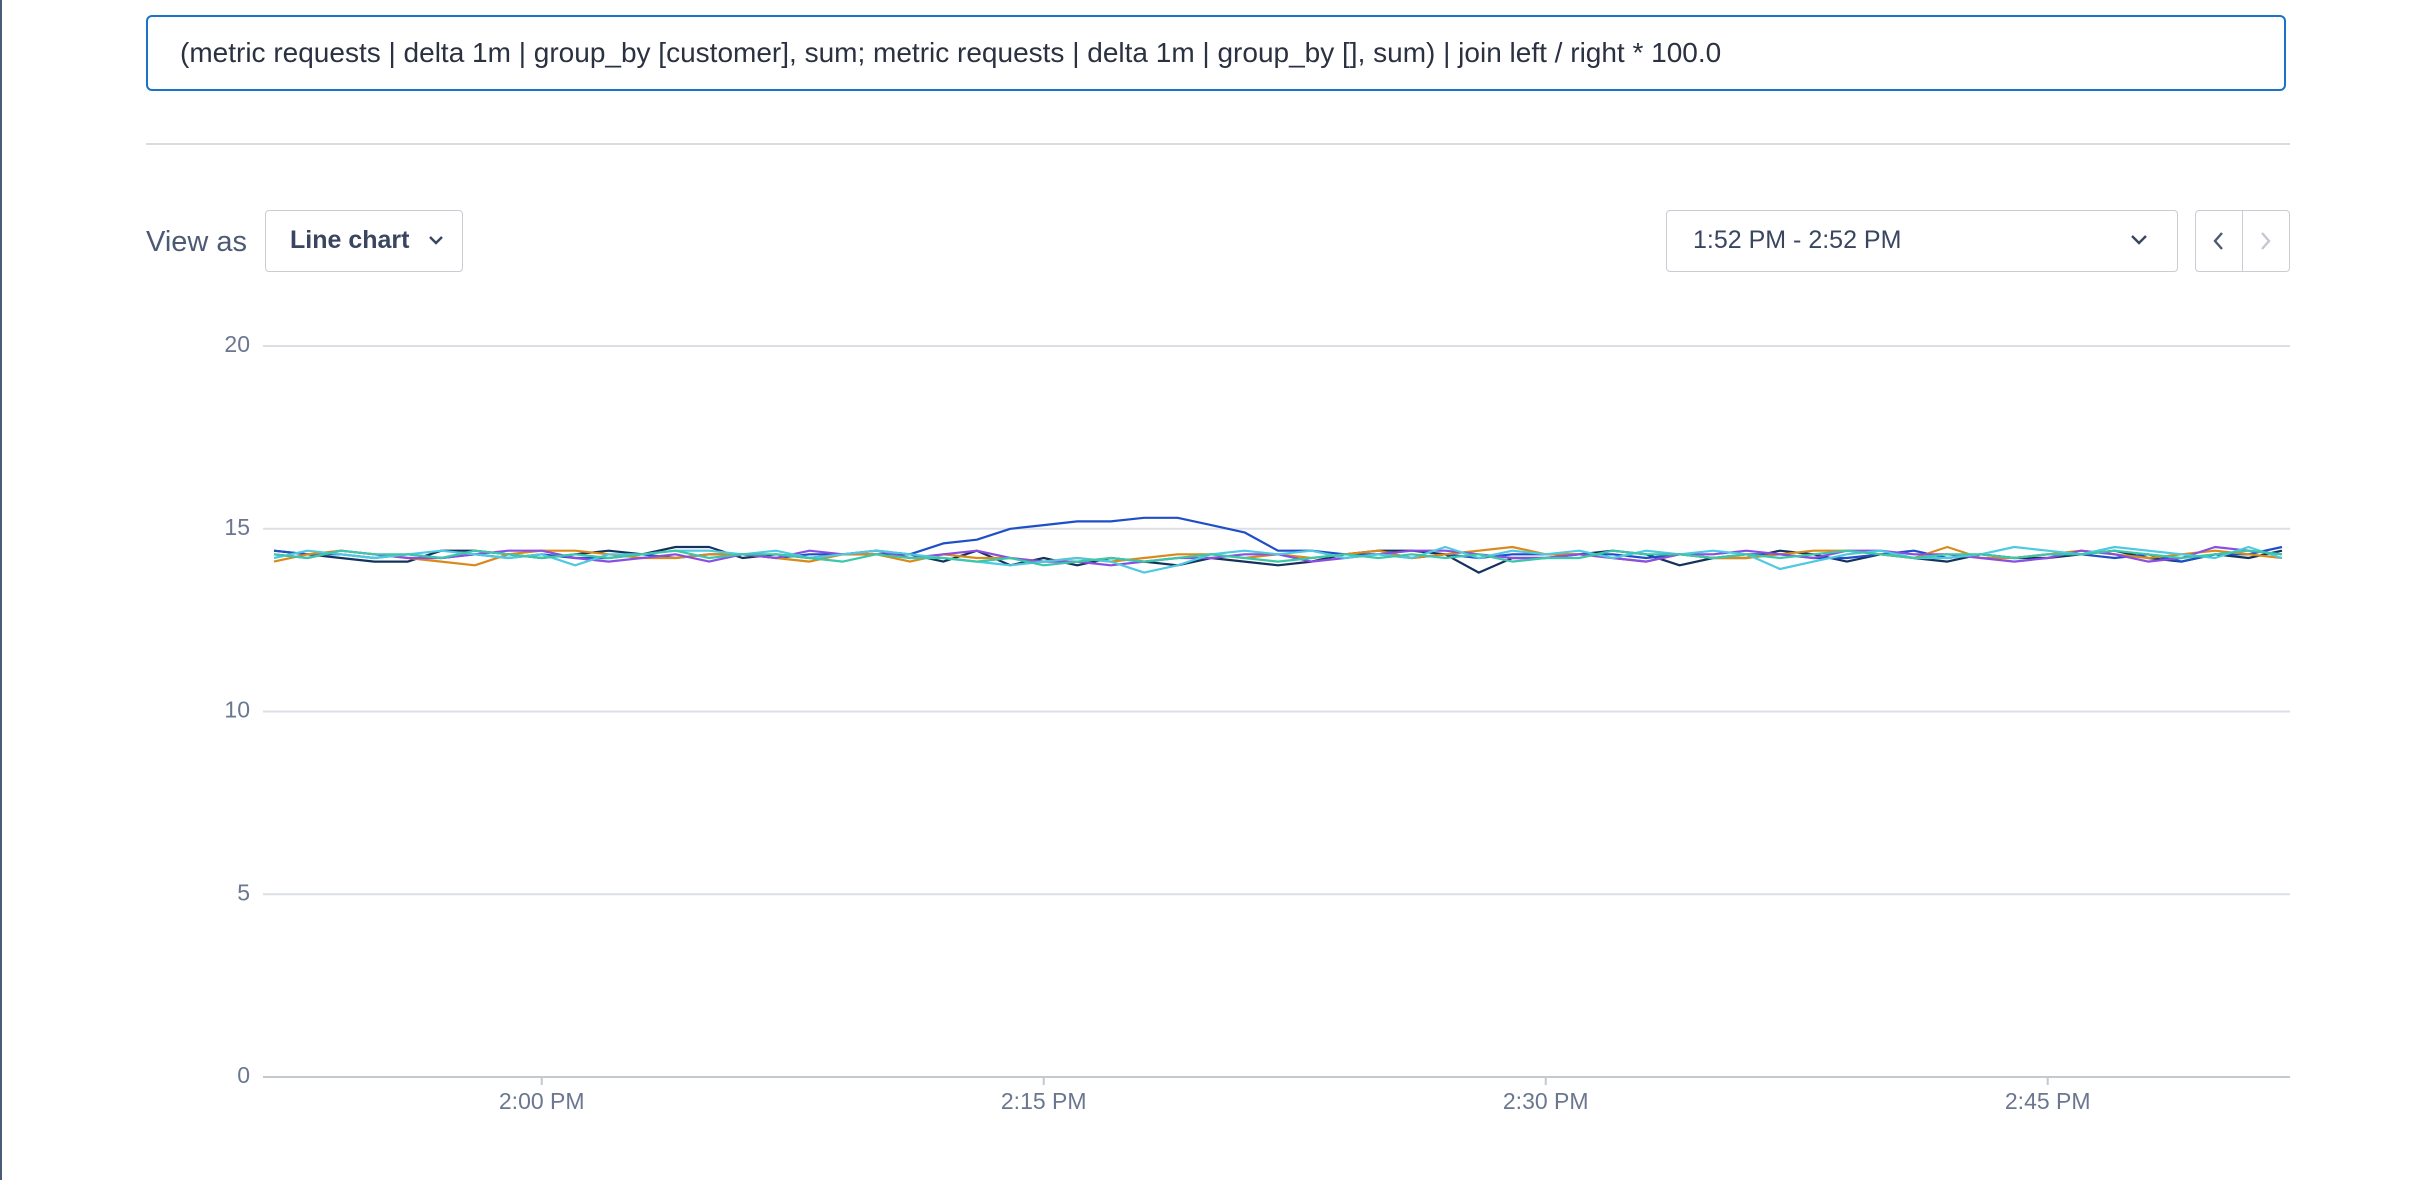 The width and height of the screenshot is (2430, 1180). What do you see at coordinates (1922, 241) in the screenshot?
I see `time-range-dropdown: 1:52 PM - 2:52 PM` at bounding box center [1922, 241].